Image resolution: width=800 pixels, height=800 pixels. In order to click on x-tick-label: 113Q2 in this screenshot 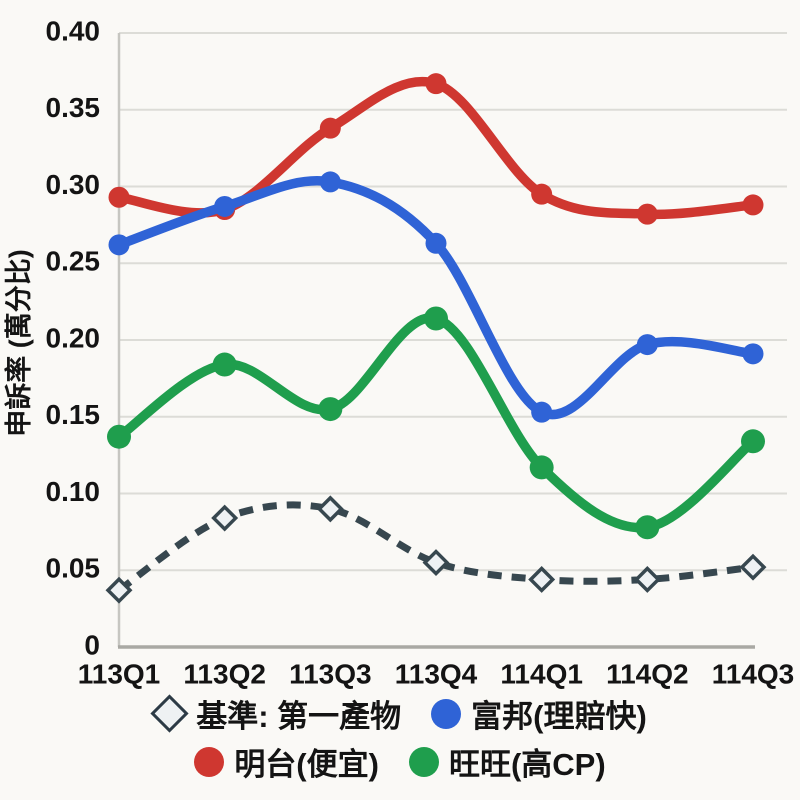, I will do `click(224, 673)`.